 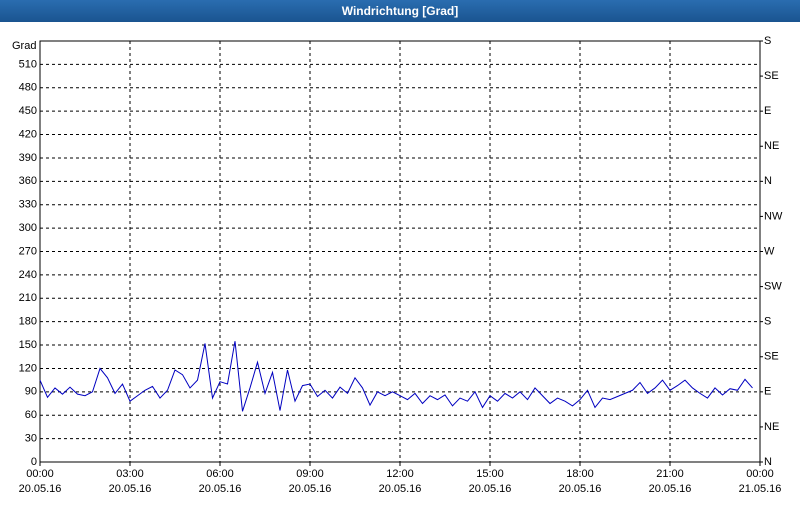 What do you see at coordinates (28, 228) in the screenshot?
I see `y-tick-label: 300` at bounding box center [28, 228].